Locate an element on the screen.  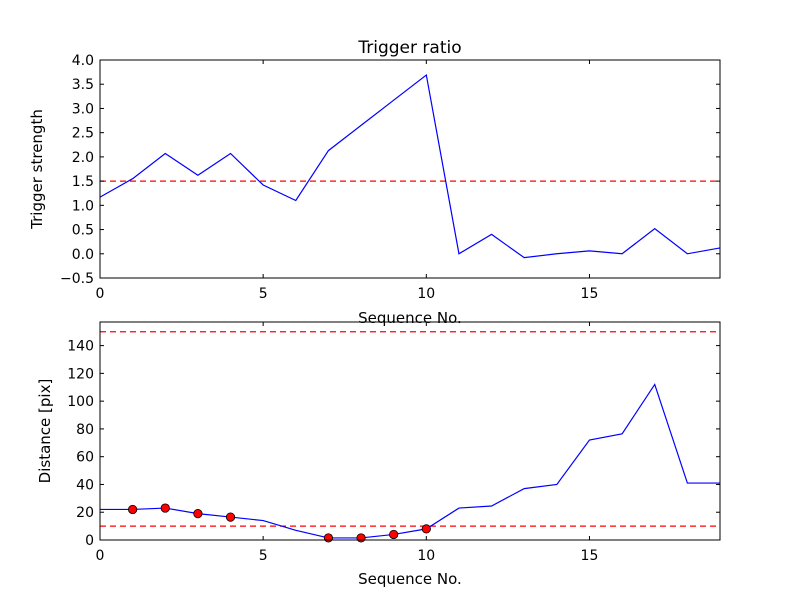
y-tick-label: 140 is located at coordinates (80, 347).